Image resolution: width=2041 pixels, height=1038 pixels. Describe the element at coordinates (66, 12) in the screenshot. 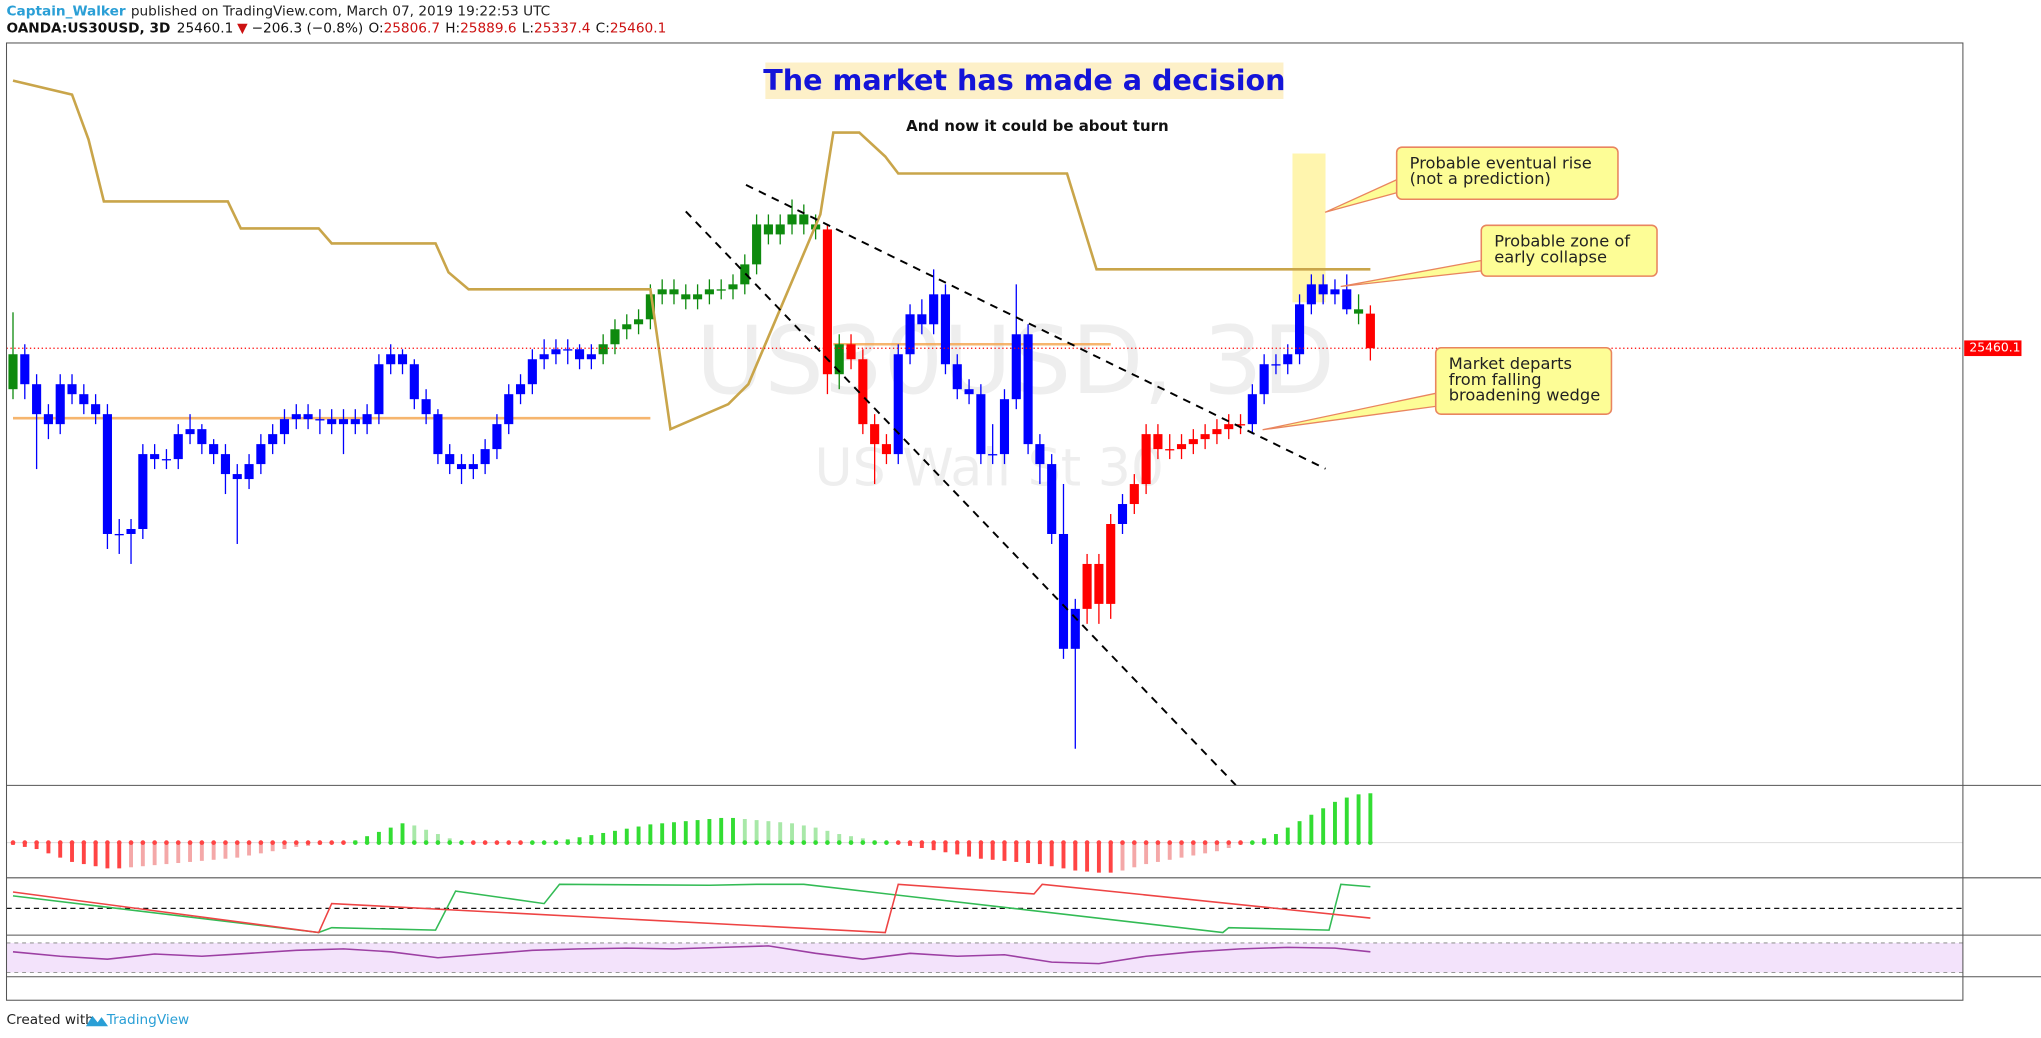

I see `author: Captain_Walker` at that location.